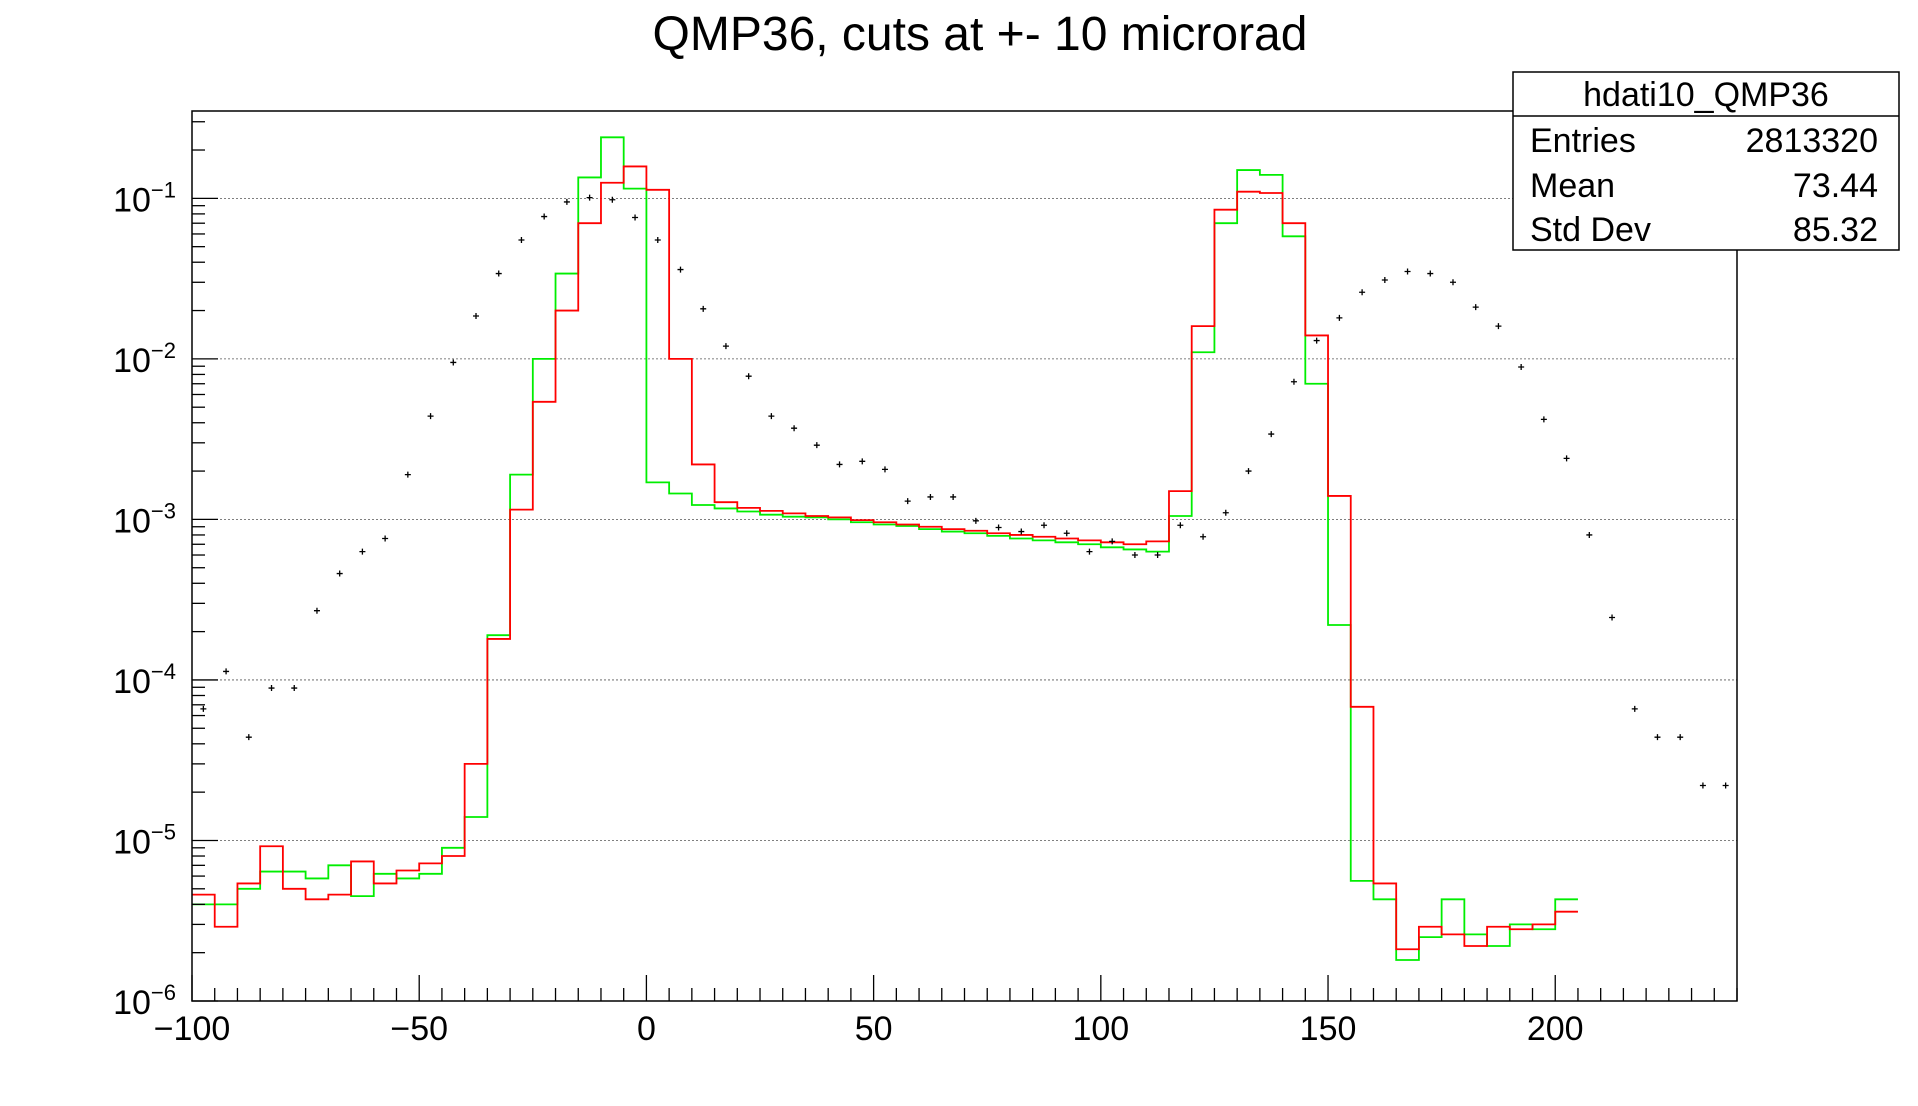 The width and height of the screenshot is (1918, 1106). What do you see at coordinates (980, 34) in the screenshot?
I see `chart-title: QMP36, cuts at +- 10 microrad` at bounding box center [980, 34].